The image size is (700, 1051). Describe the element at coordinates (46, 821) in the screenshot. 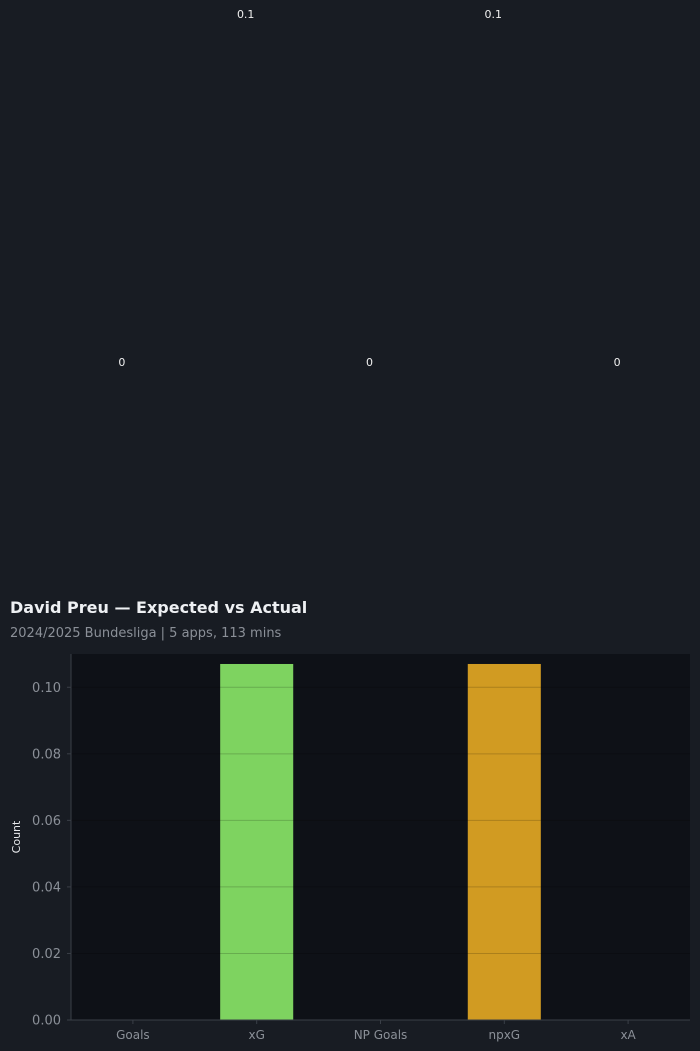

I see `y-tick-label: 0.06` at that location.